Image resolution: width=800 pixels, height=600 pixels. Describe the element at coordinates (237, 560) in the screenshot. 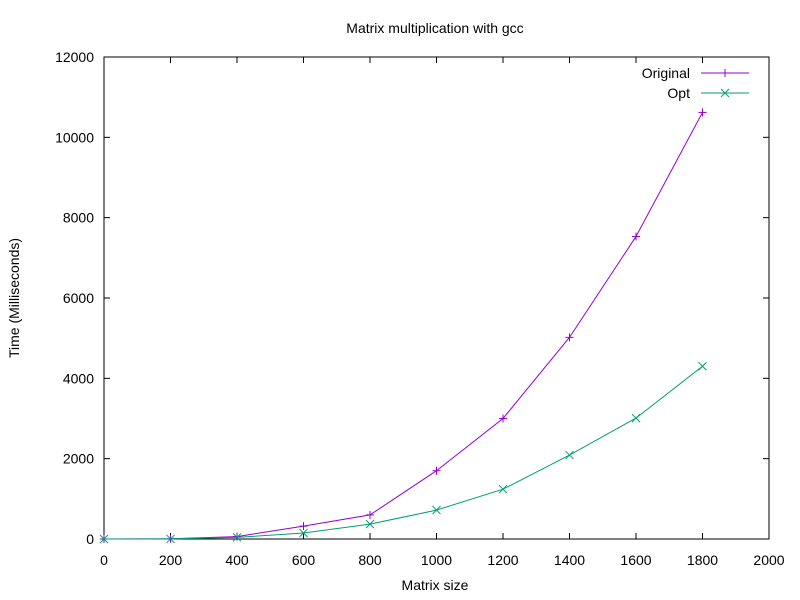

I see `x-tick-label: 400` at that location.